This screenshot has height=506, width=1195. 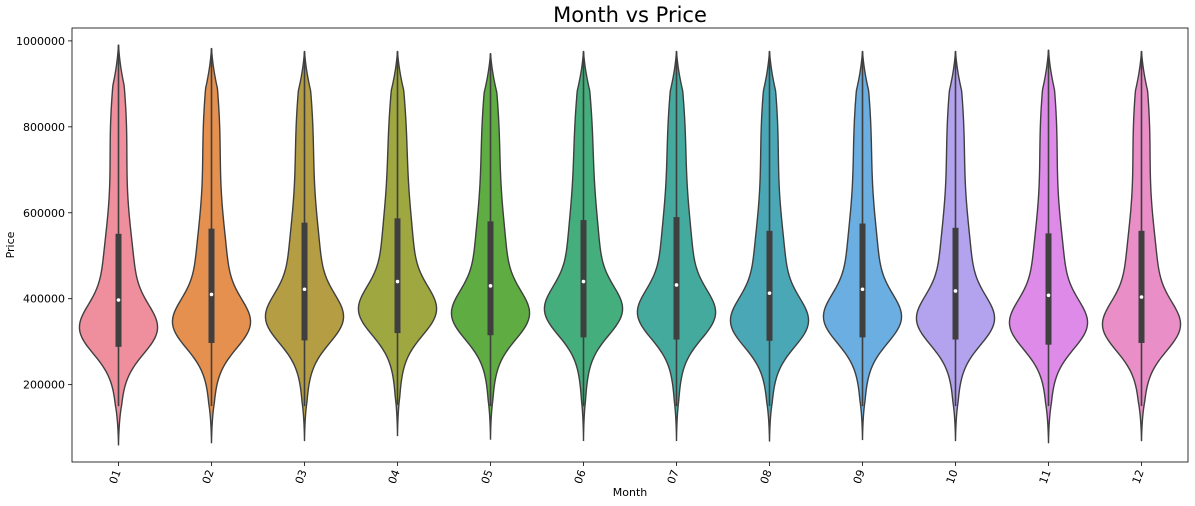 I want to click on x-tick-label: 09, so click(x=859, y=477).